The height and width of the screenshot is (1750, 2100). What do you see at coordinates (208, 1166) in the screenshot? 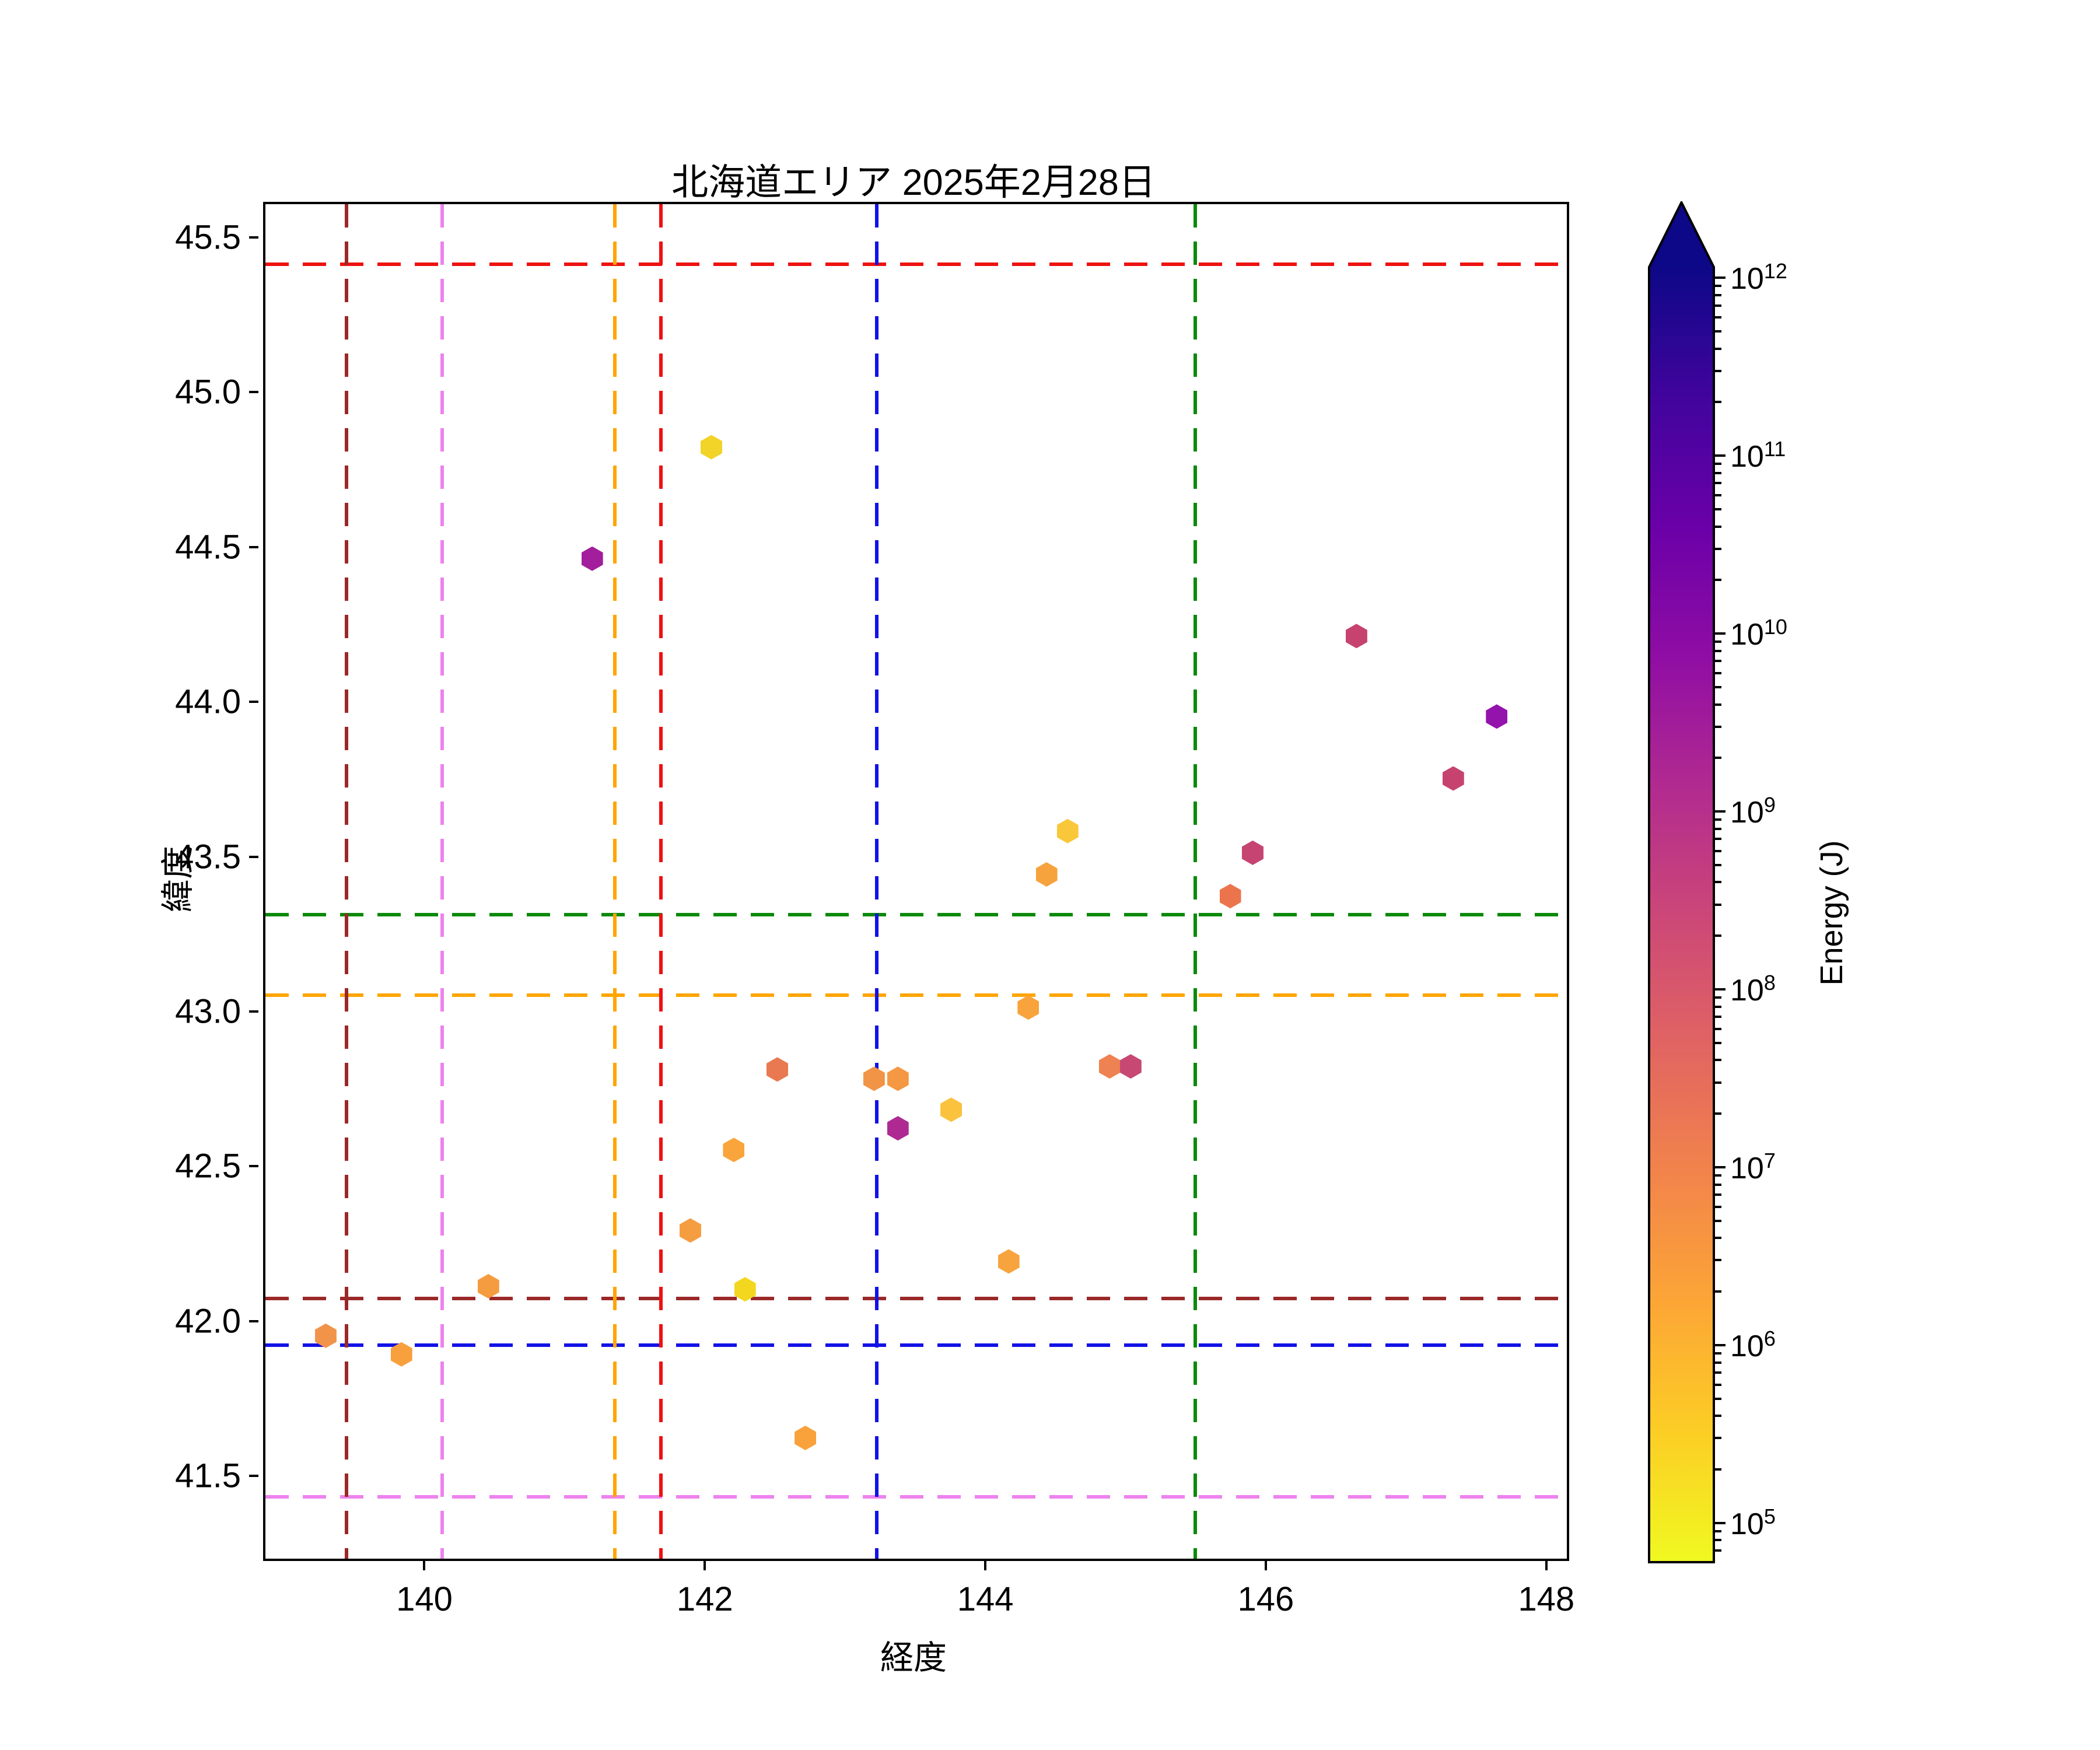
I see `y-tick-label: 42.5` at bounding box center [208, 1166].